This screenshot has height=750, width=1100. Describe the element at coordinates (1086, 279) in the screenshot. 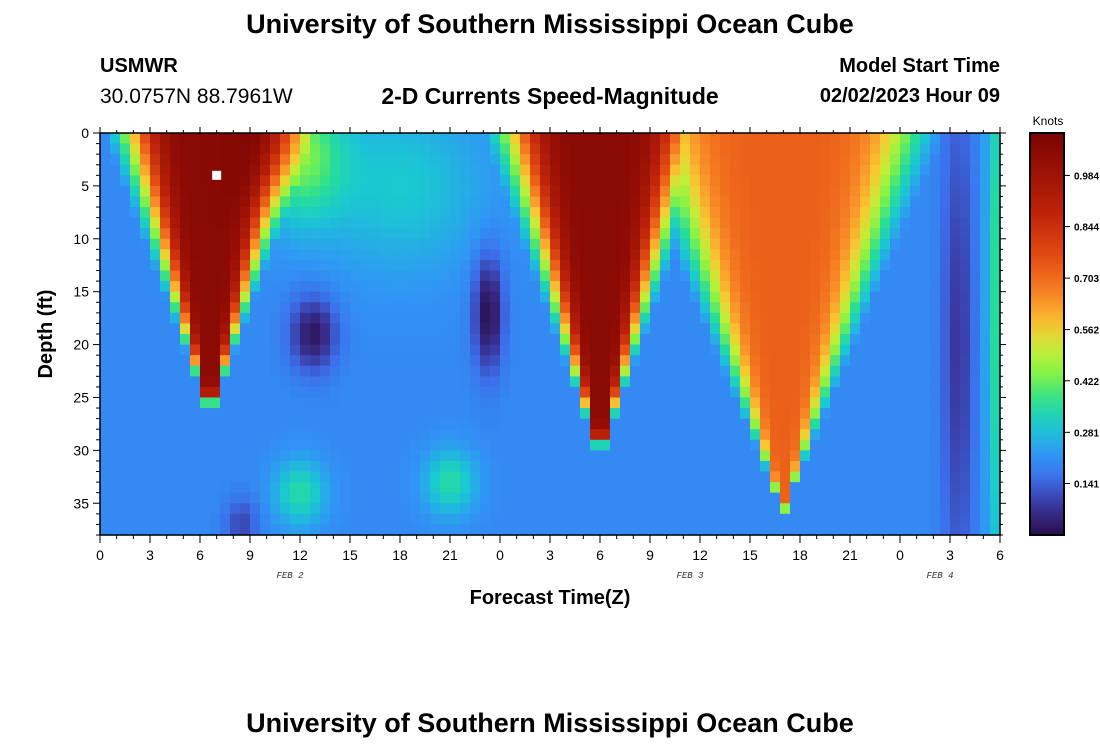

I see `colorbar-label: 0.703` at that location.